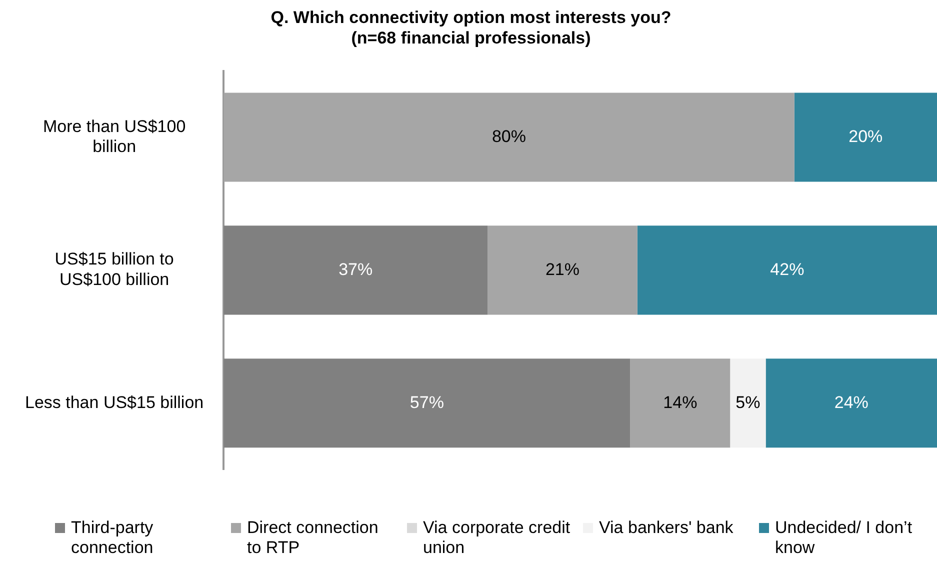  I want to click on y-tick-label: Less than US$15 billion, so click(114, 402).